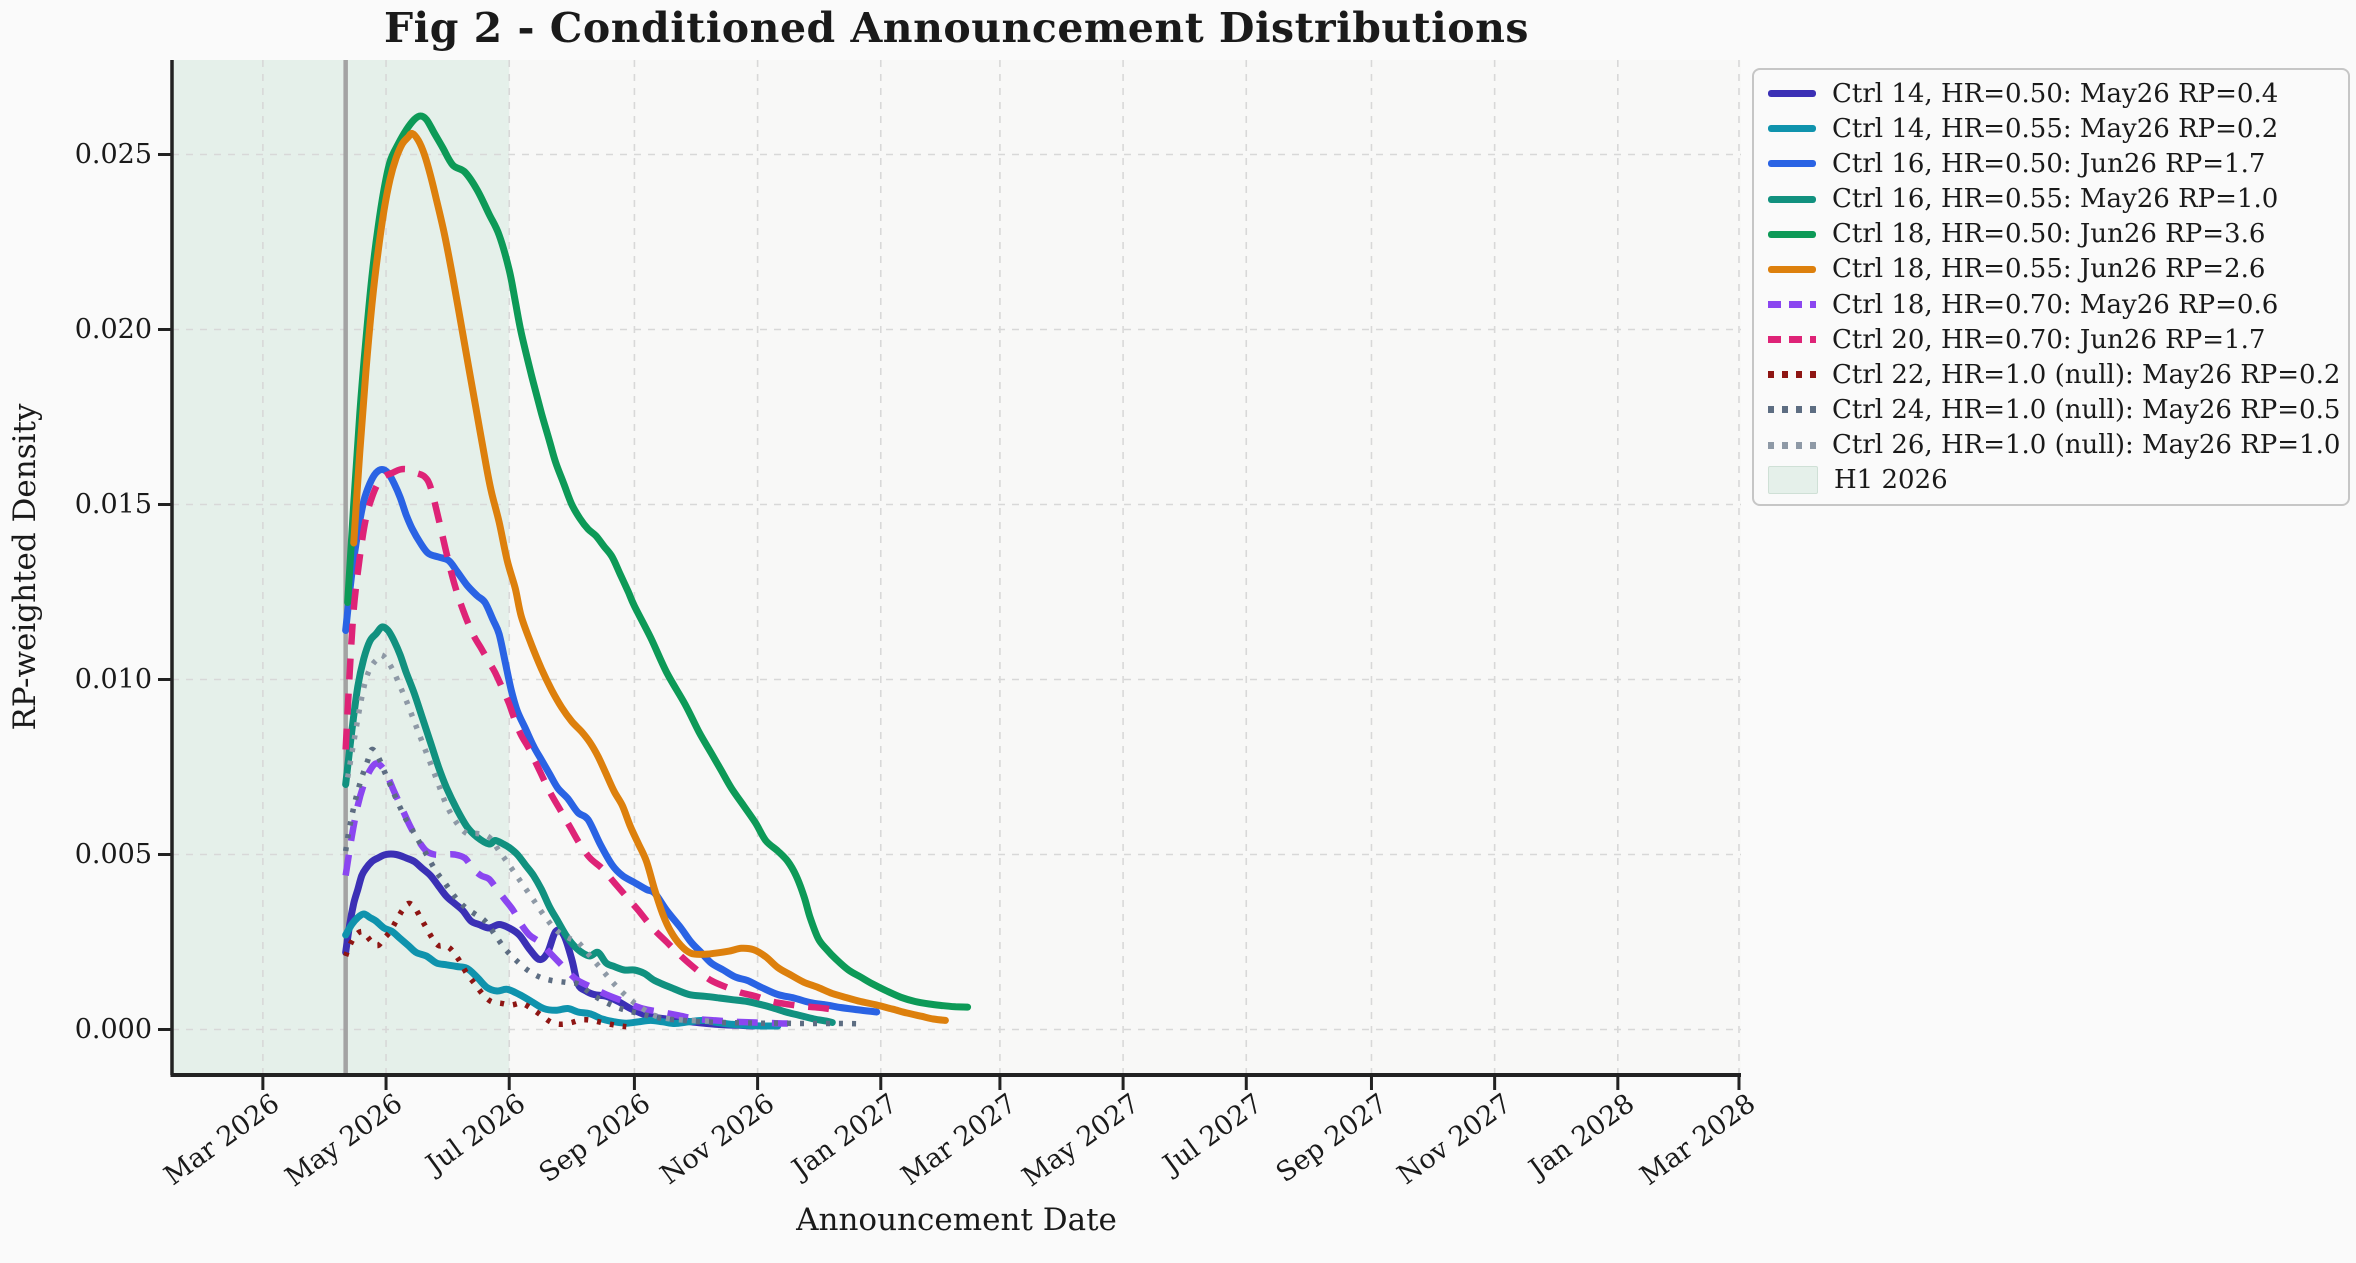 This screenshot has height=1263, width=2356. I want to click on legend-item: Ctrl 18, HR=0.70: May26 RP=0.6, so click(2051, 305).